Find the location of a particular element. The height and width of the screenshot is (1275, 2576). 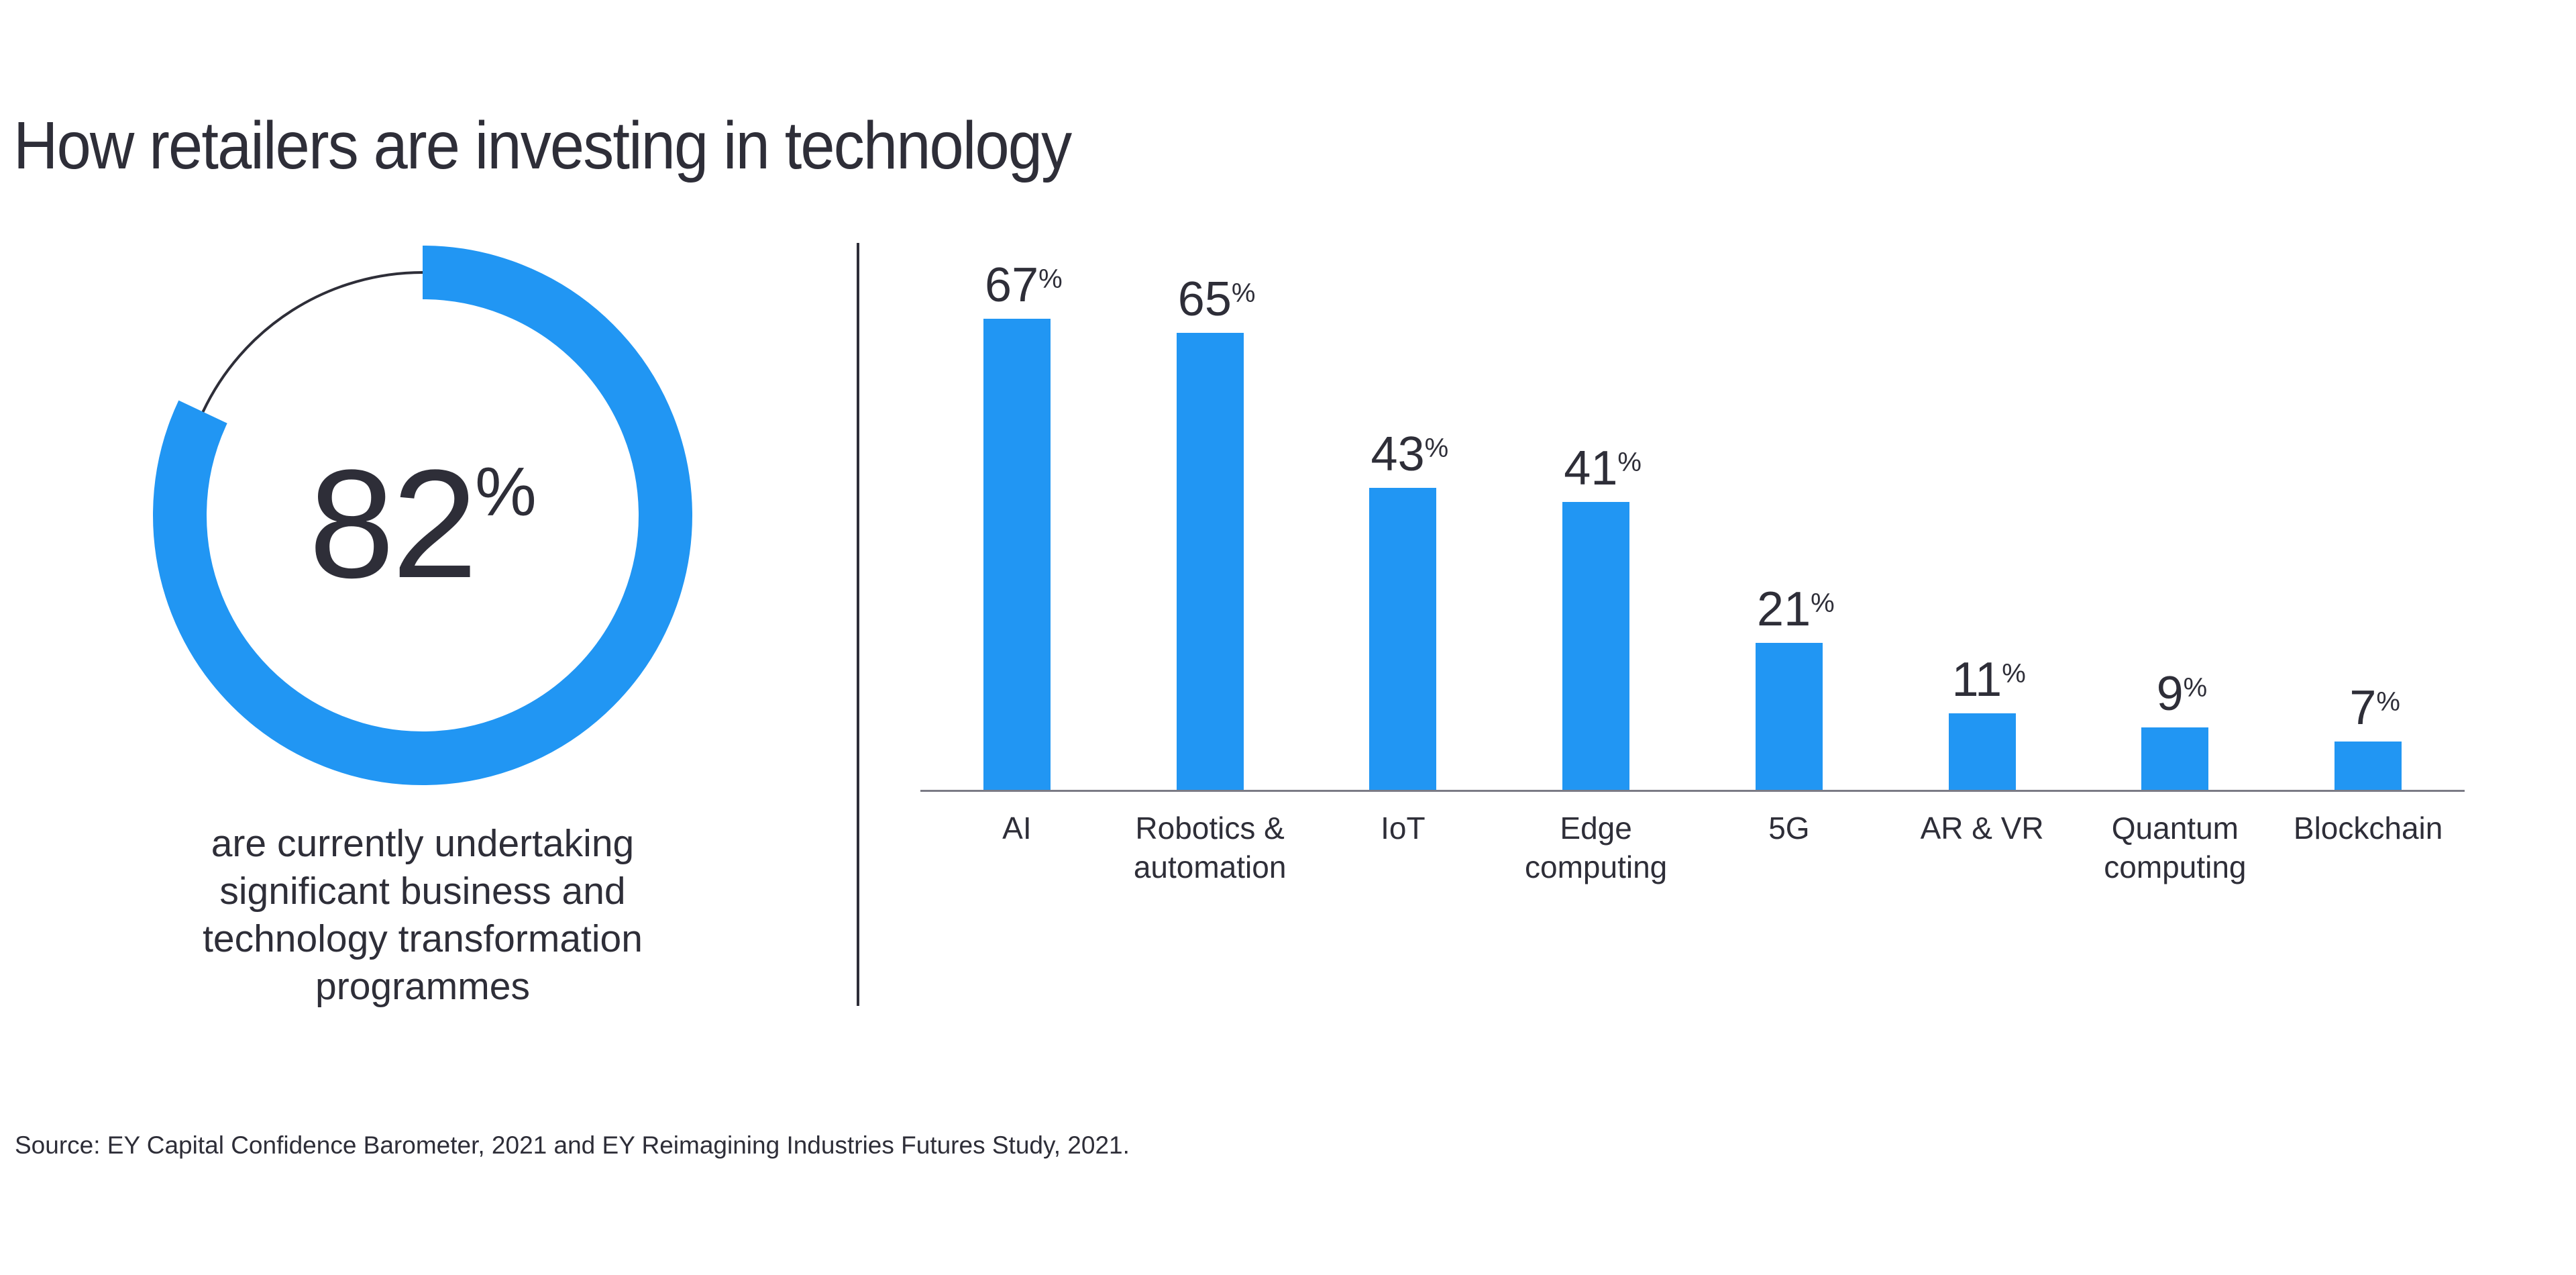

bar-column: 65% is located at coordinates (1210, 533).